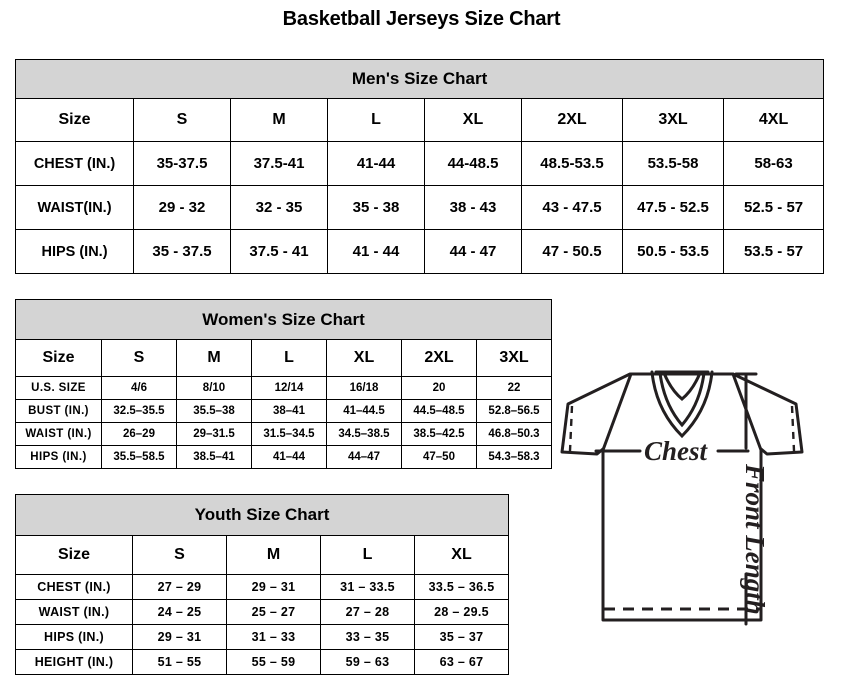  Describe the element at coordinates (439, 388) in the screenshot. I see `womens-us-size-2xl: 20` at that location.